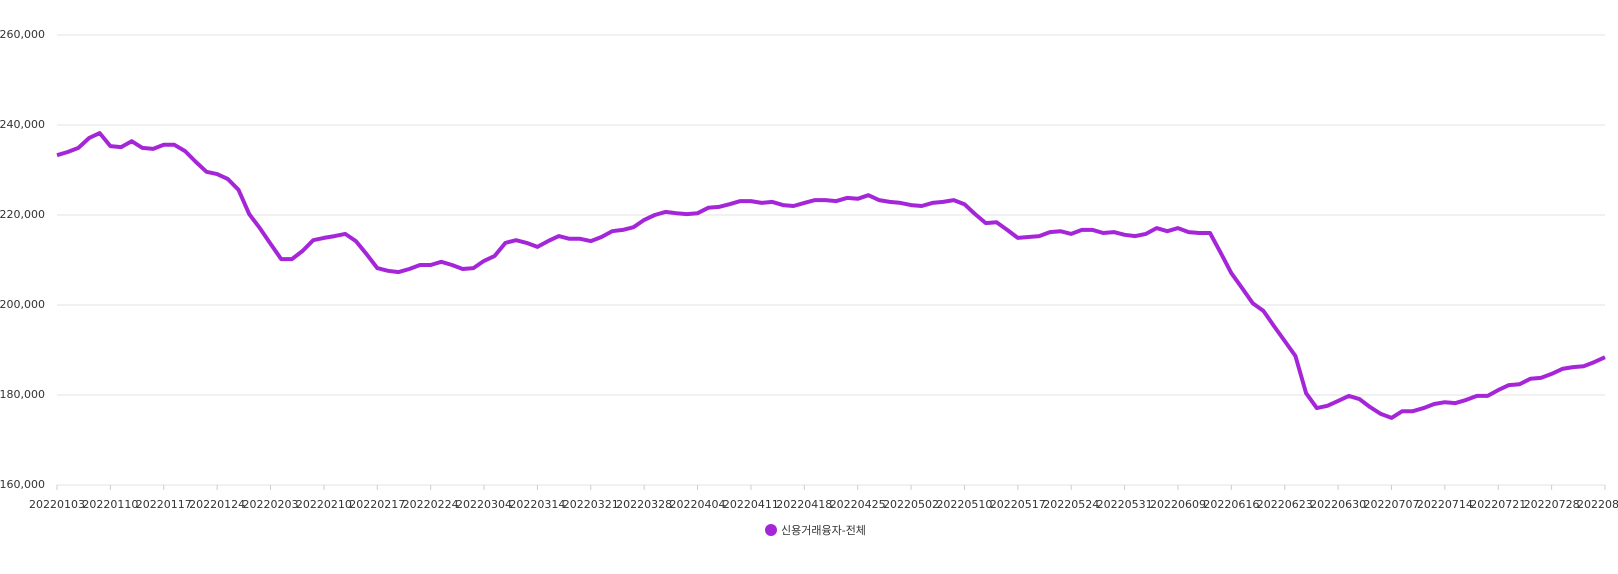  What do you see at coordinates (751, 504) in the screenshot?
I see `x-tick-label: 20220411` at bounding box center [751, 504].